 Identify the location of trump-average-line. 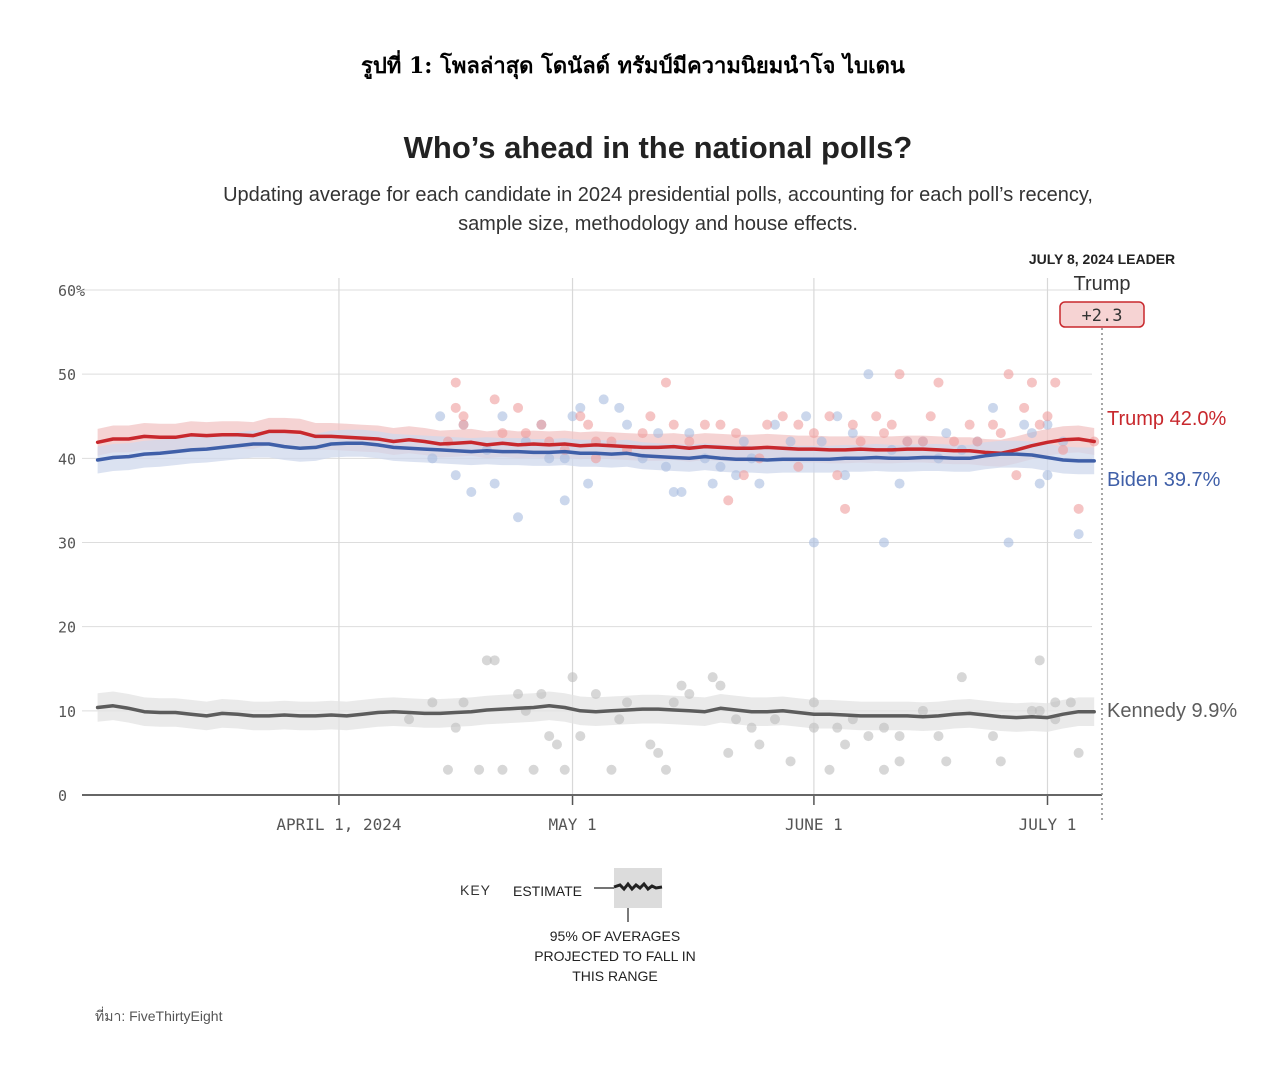
(595, 442).